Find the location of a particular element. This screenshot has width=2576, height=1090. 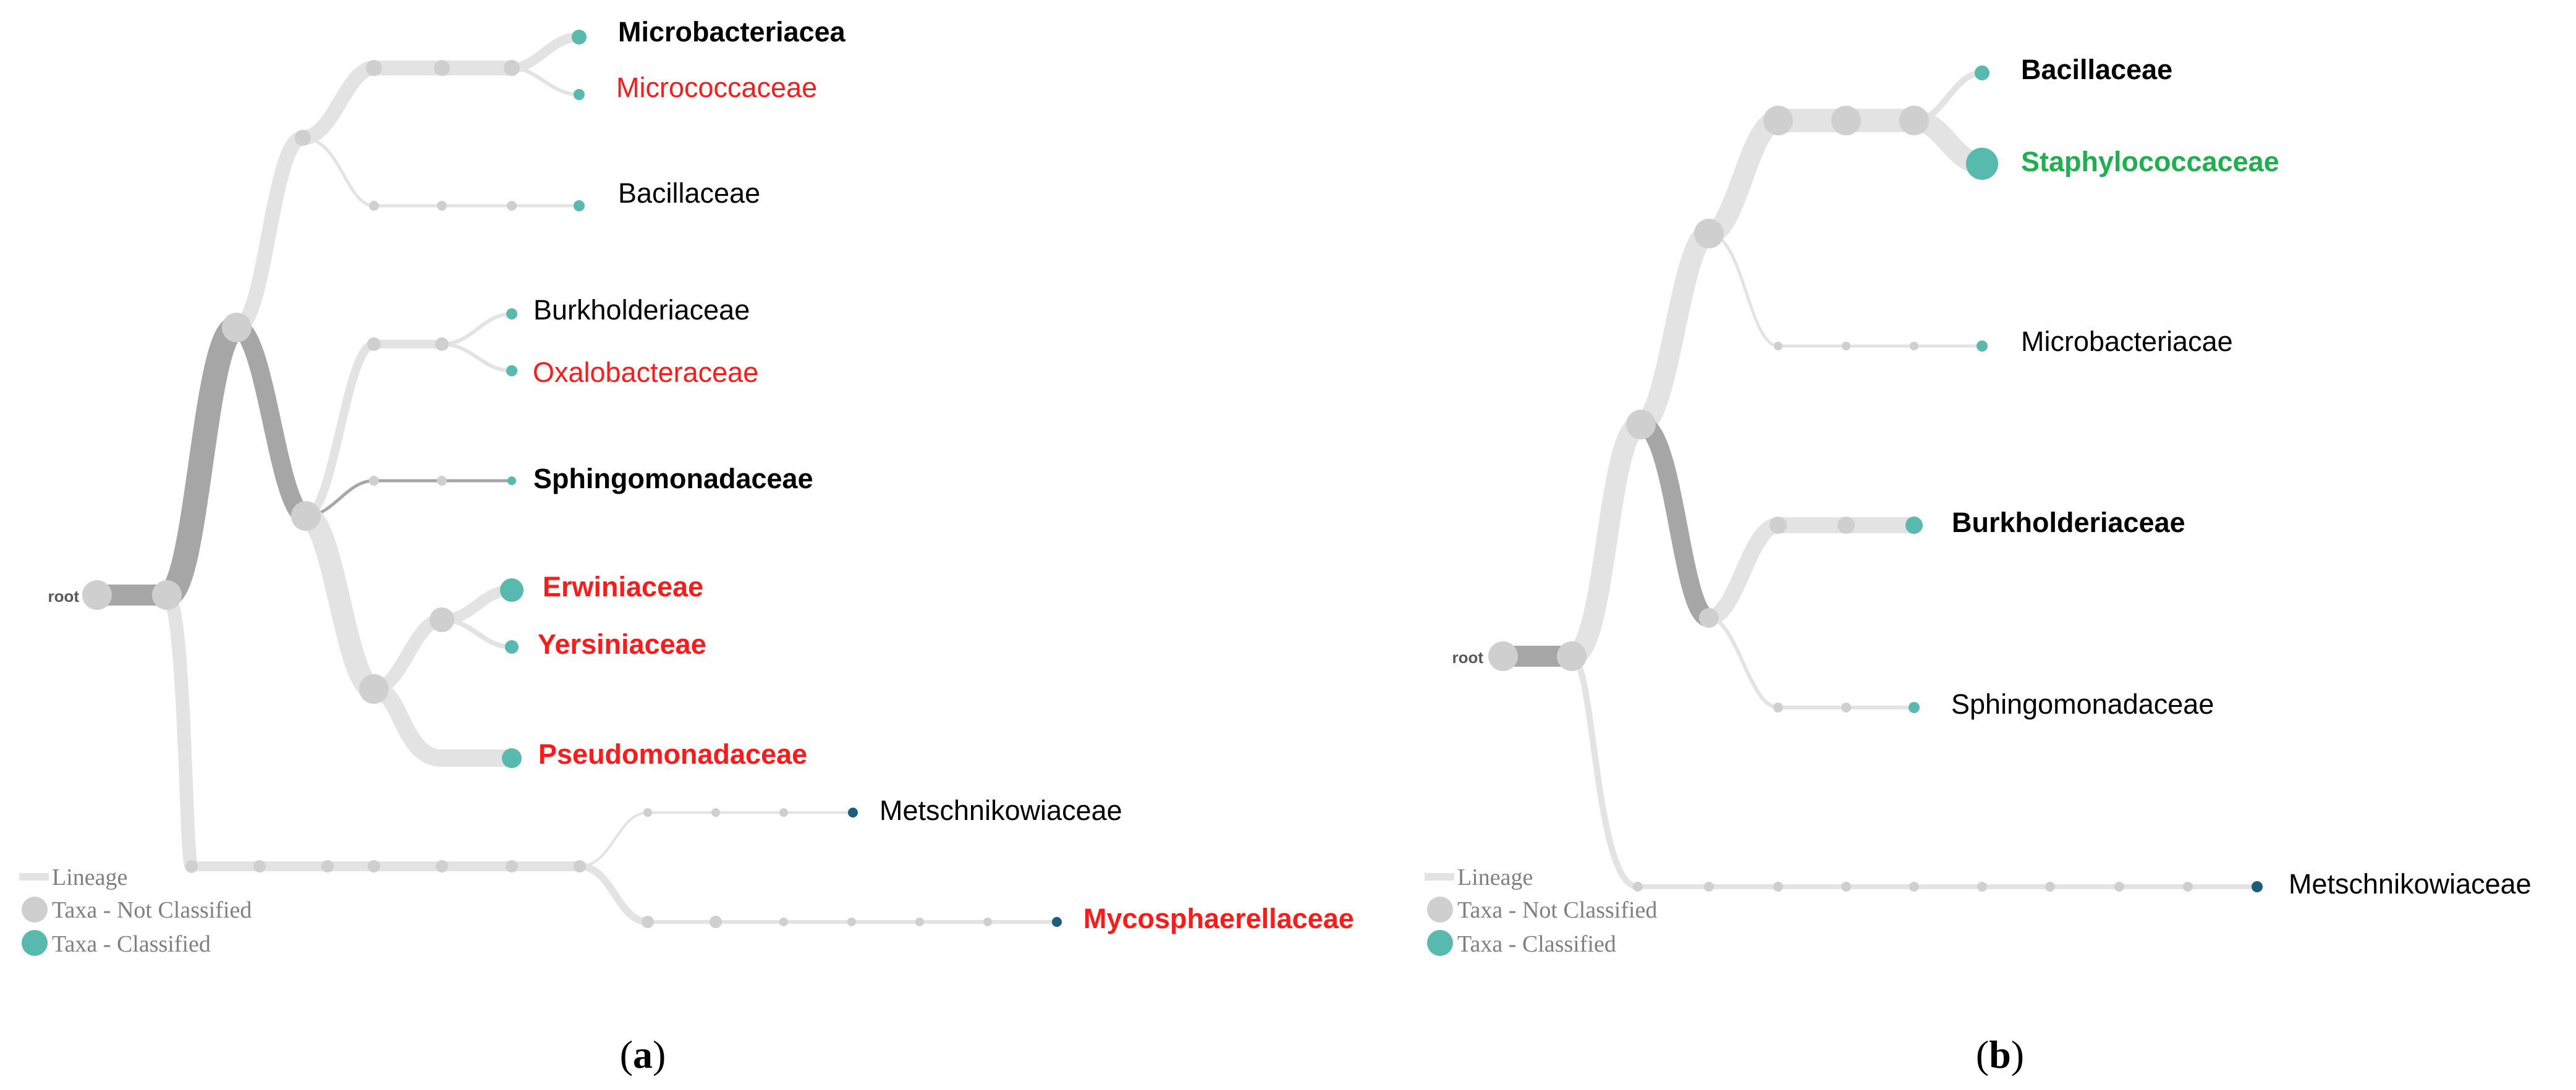

taxon-label: Oxalobacteraceae is located at coordinates (645, 372).